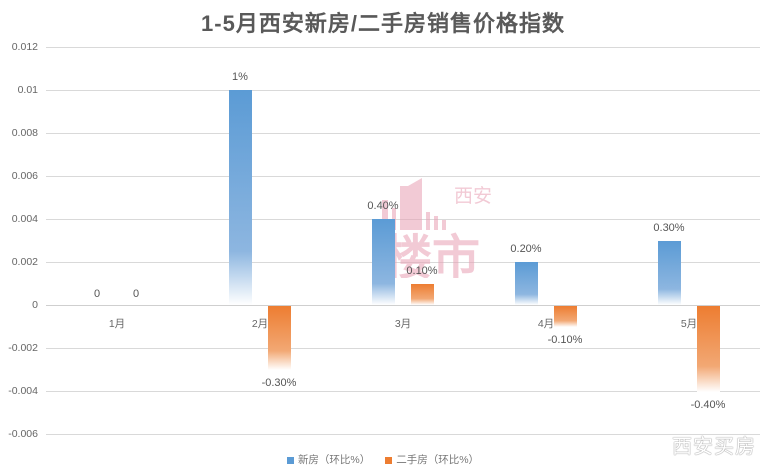 The image size is (766, 472). What do you see at coordinates (260, 324) in the screenshot?
I see `x-label-feb: 2月` at bounding box center [260, 324].